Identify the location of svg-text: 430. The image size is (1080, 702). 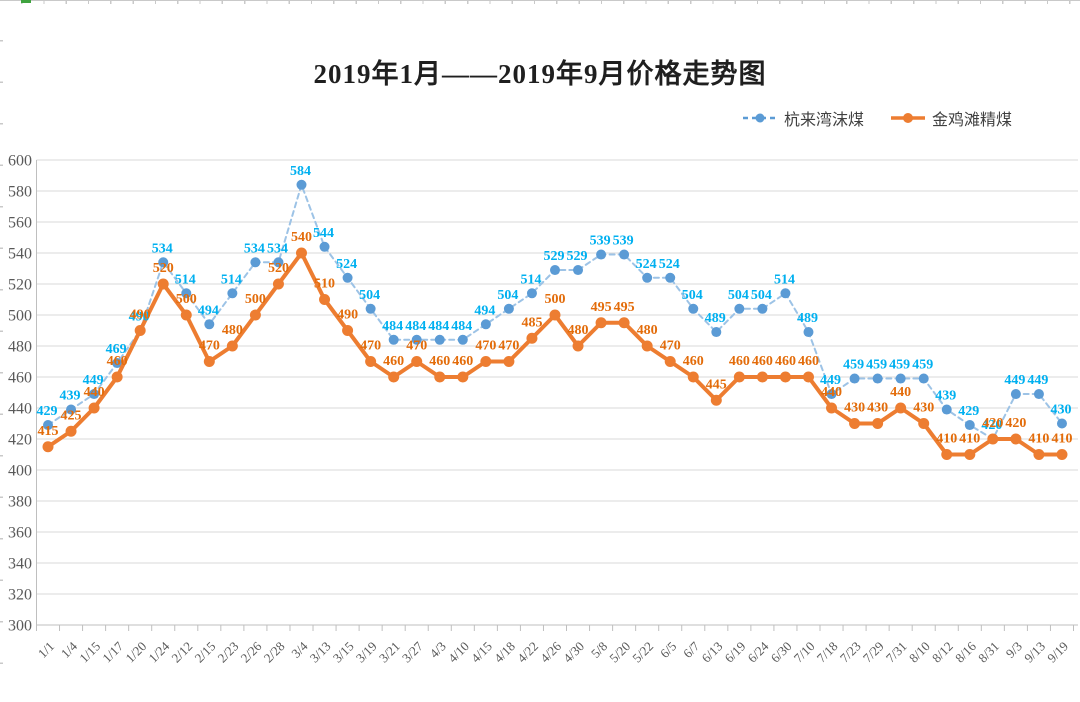
(877, 408).